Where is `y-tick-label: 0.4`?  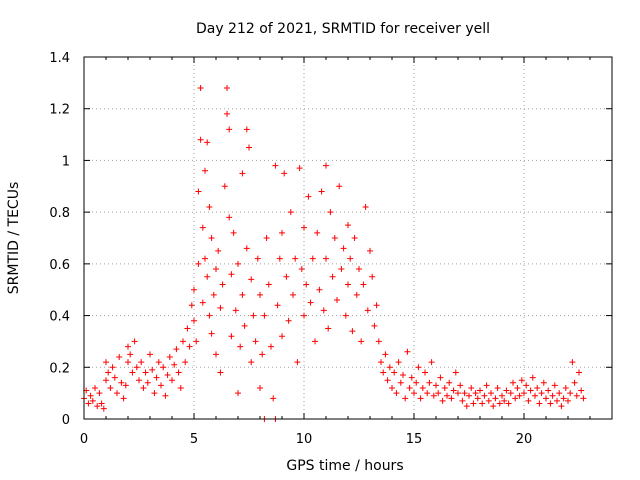 y-tick-label: 0.4 is located at coordinates (59, 317).